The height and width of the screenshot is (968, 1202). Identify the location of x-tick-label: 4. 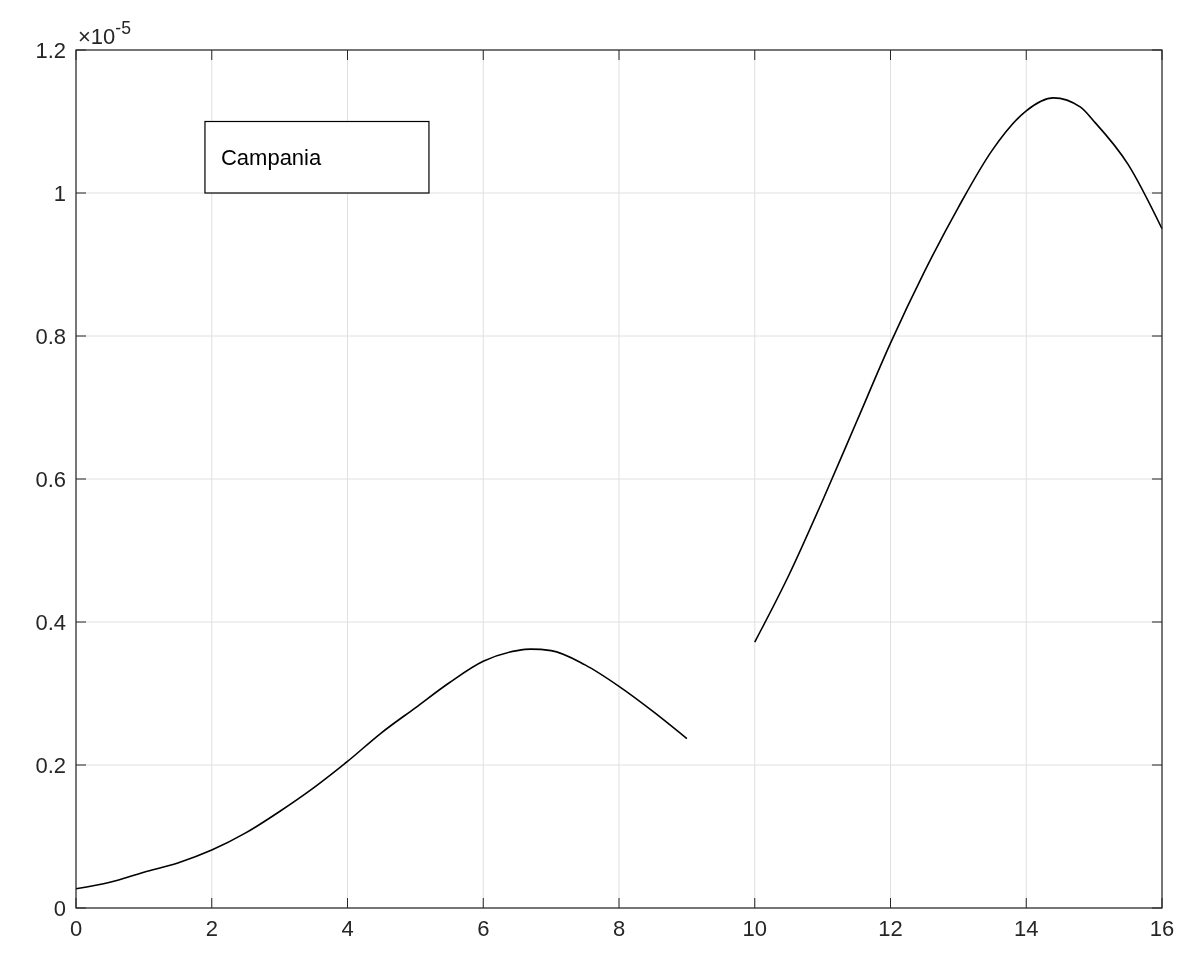
(347, 928).